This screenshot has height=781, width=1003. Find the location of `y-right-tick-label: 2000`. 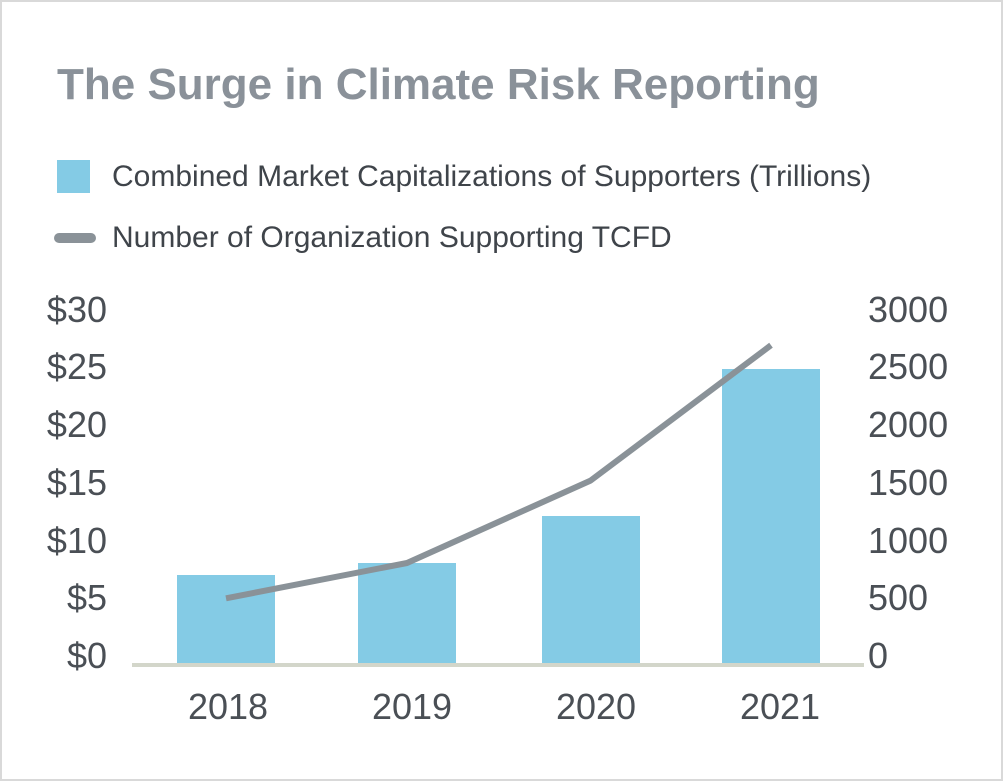

y-right-tick-label: 2000 is located at coordinates (908, 424).